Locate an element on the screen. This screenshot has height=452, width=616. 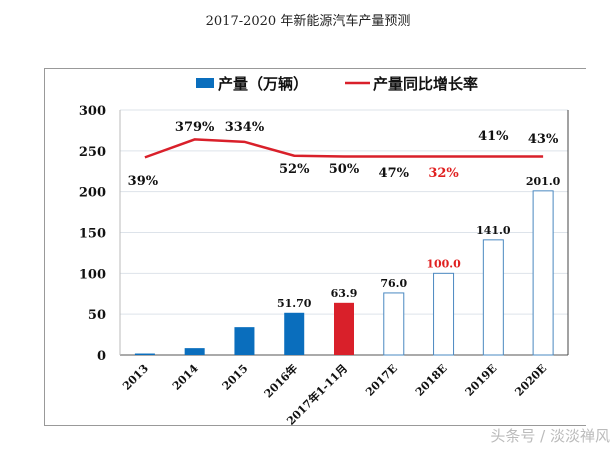
bar-data-label: 100.0 is located at coordinates (443, 263).